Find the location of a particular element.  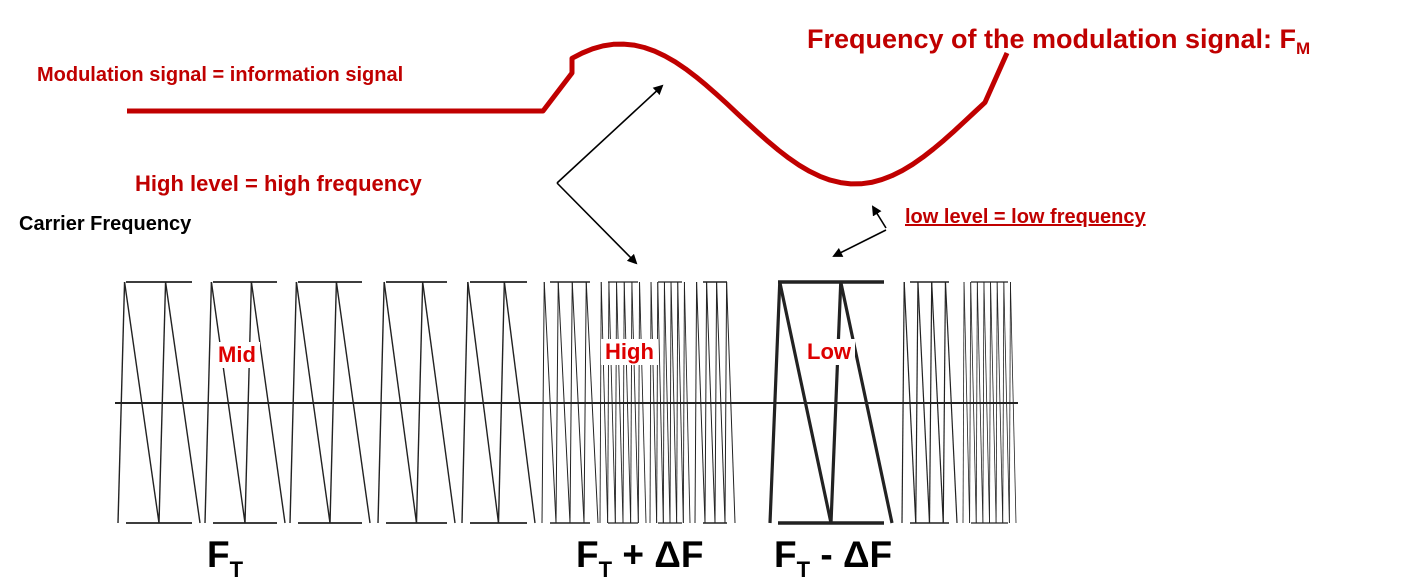

pointer-arrows is located at coordinates (721, 174).